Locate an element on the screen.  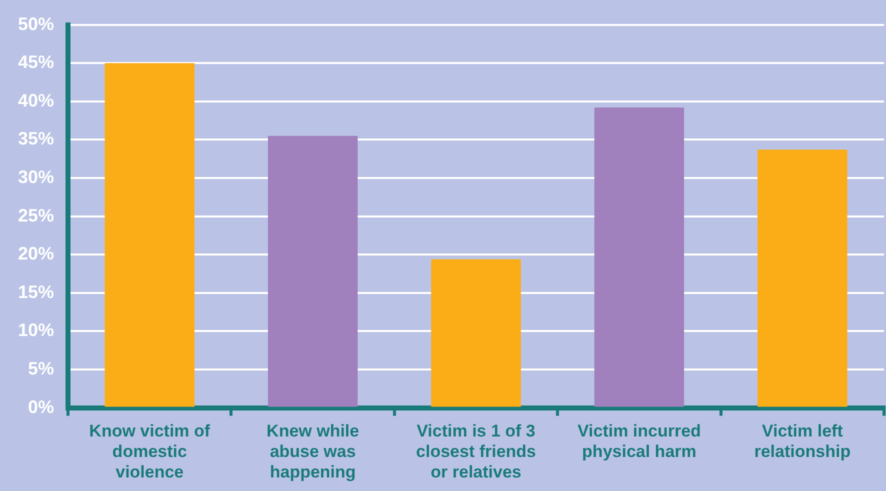
y-tick-label: 0% is located at coordinates (41, 406).